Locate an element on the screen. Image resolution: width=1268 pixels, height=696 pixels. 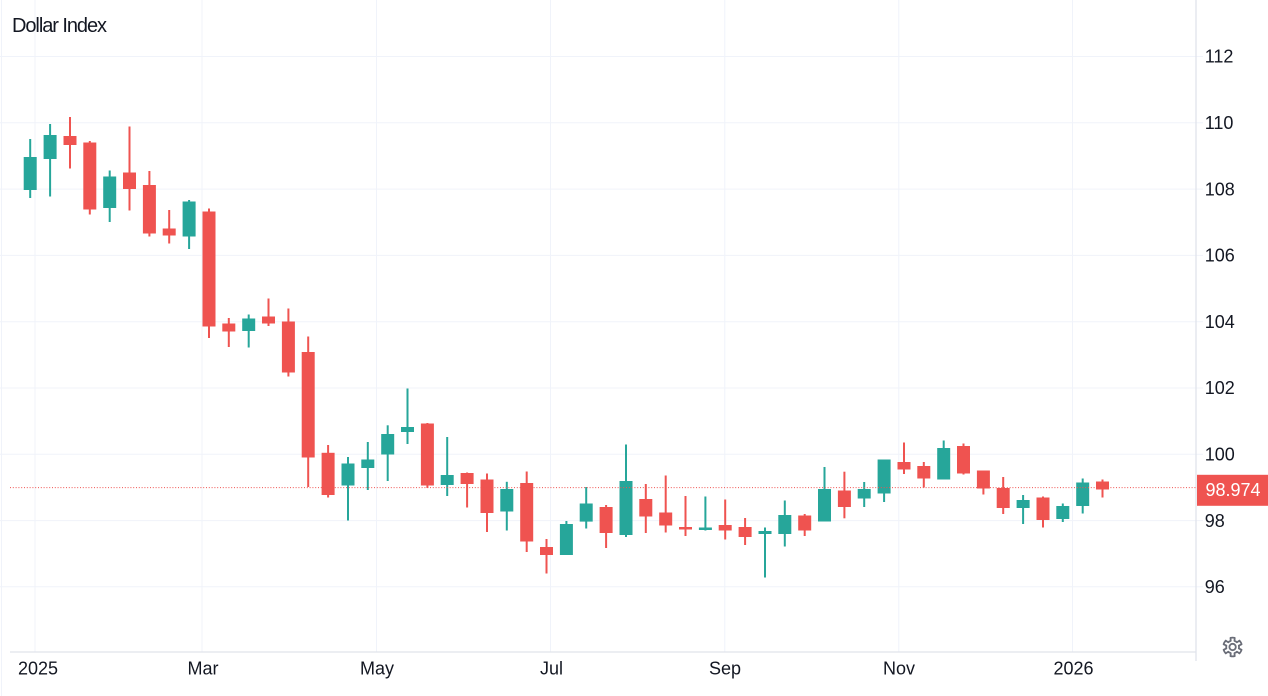
svg-text: Nov is located at coordinates (899, 669).